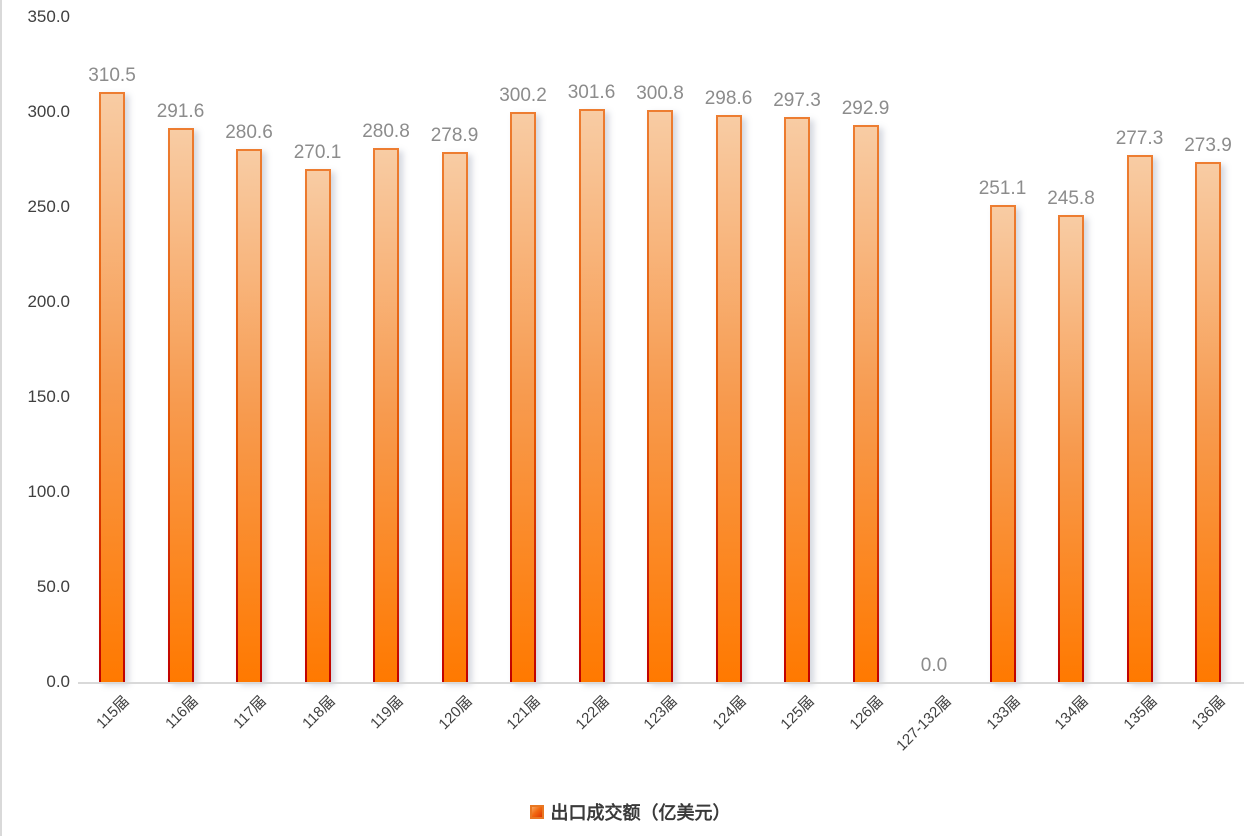  What do you see at coordinates (58, 681) in the screenshot?
I see `y-axis-tick-label: 0.0` at bounding box center [58, 681].